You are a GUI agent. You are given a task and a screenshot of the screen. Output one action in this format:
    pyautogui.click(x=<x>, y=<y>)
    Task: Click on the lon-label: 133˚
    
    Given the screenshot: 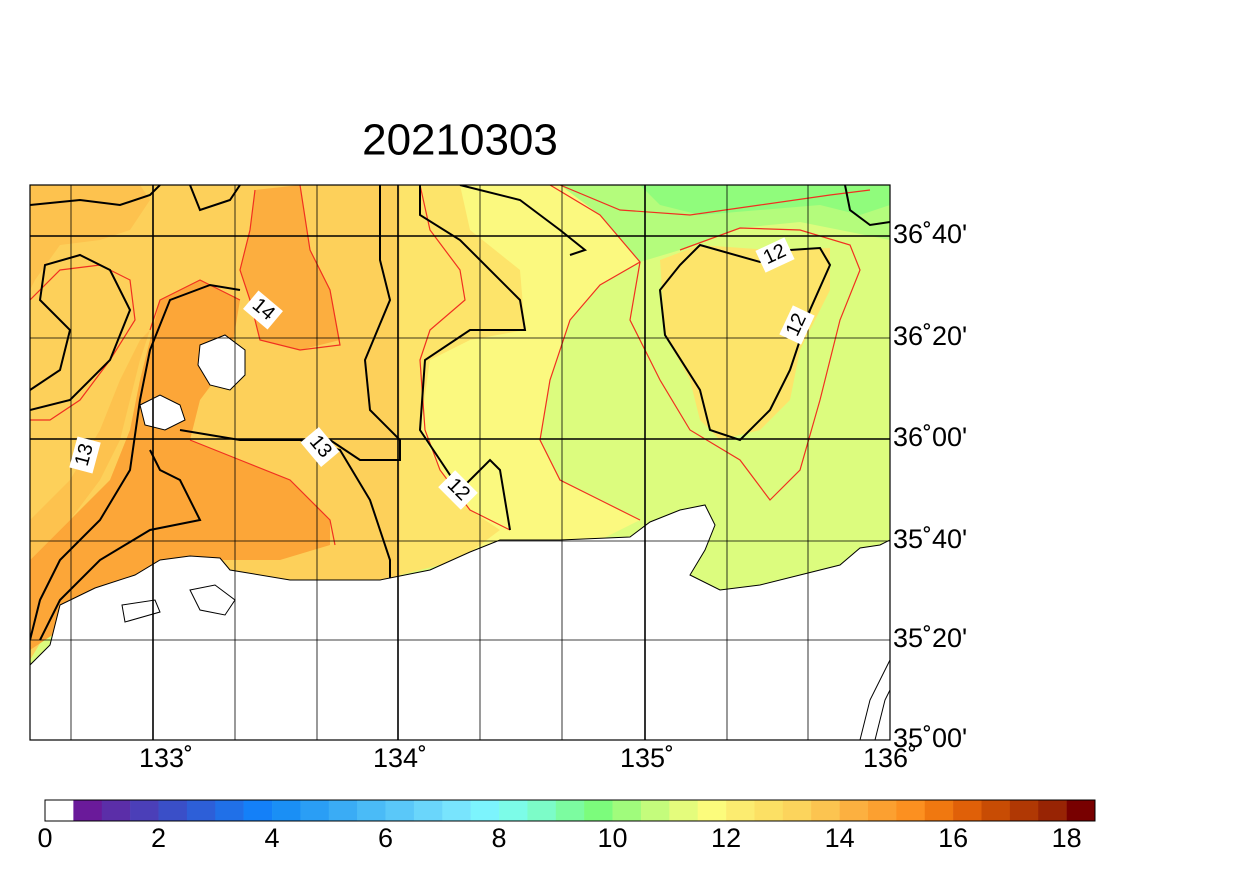 What is the action you would take?
    pyautogui.click(x=166, y=758)
    